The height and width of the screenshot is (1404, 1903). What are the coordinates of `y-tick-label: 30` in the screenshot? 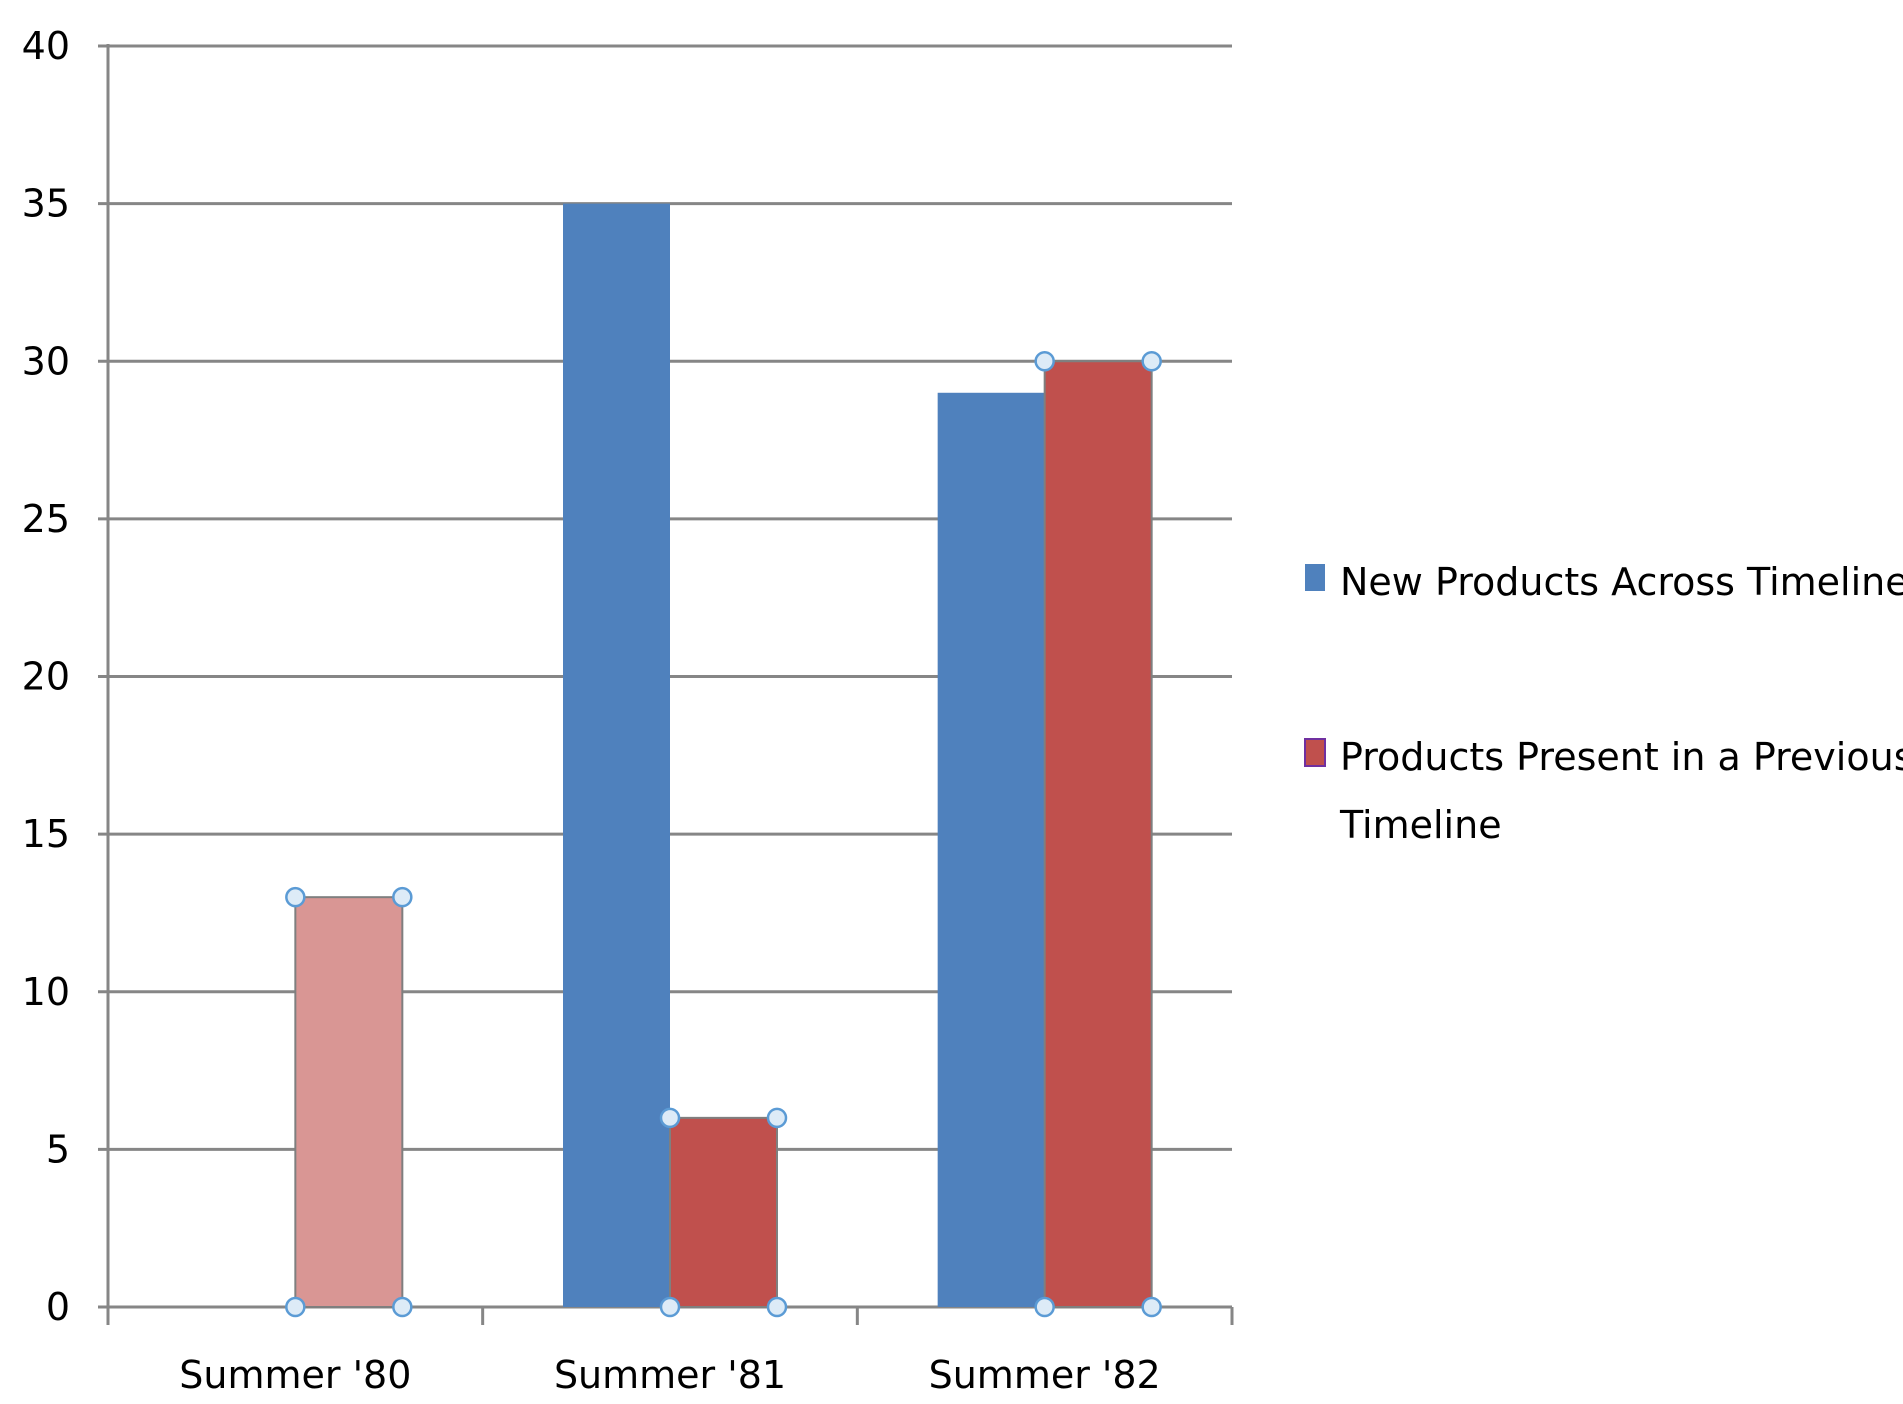 It's located at (46, 361).